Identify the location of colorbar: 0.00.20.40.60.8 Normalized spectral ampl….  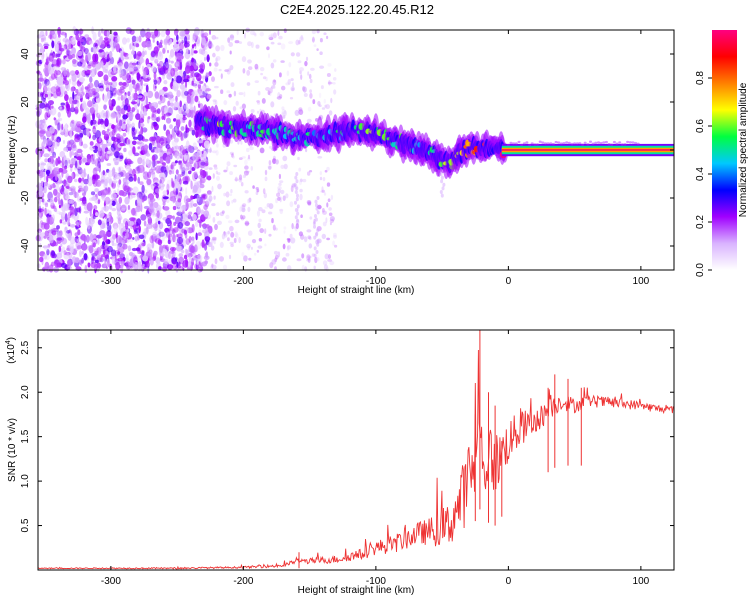
(722, 153).